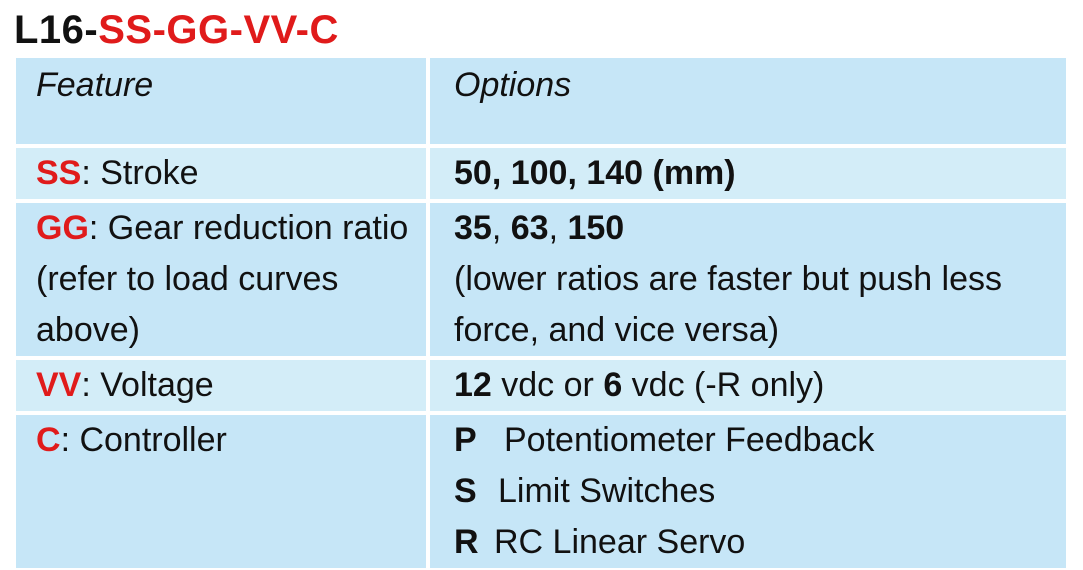  Describe the element at coordinates (56, 30) in the screenshot. I see `title-prefix: L16-` at that location.